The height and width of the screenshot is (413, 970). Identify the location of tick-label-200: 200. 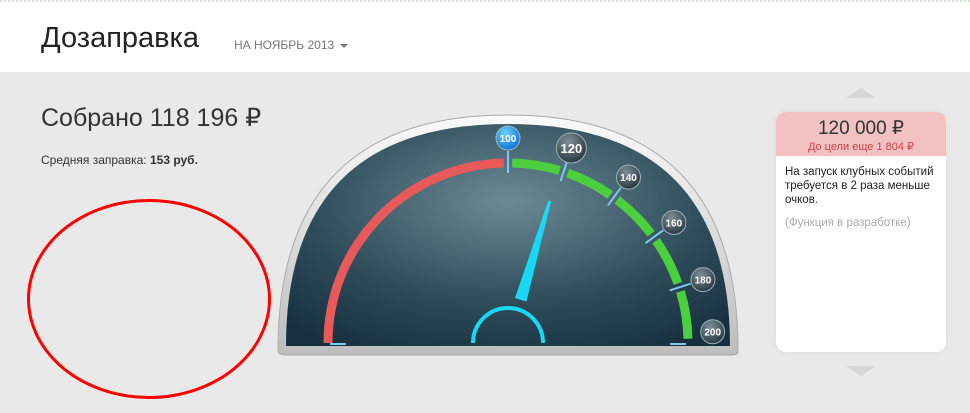
(712, 333).